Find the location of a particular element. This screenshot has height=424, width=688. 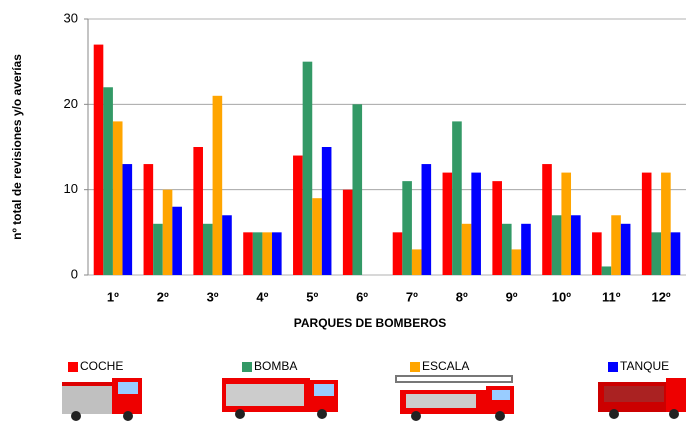

x-tick-label: 8º is located at coordinates (462, 296).